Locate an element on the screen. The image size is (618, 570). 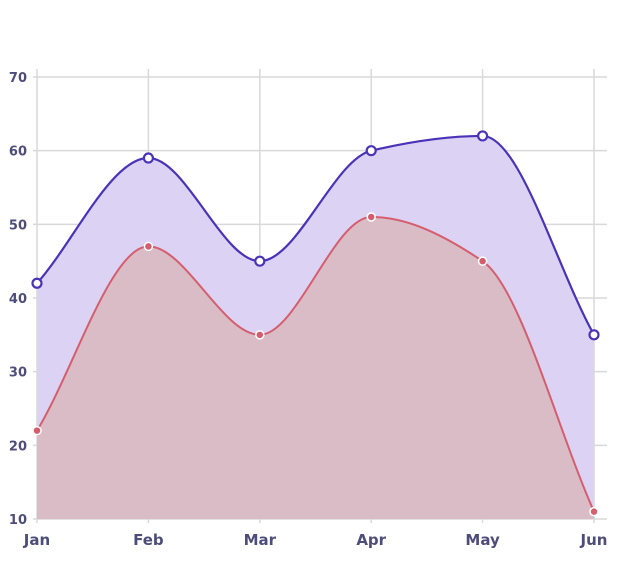
y-tick-label: 40 is located at coordinates (18, 299).